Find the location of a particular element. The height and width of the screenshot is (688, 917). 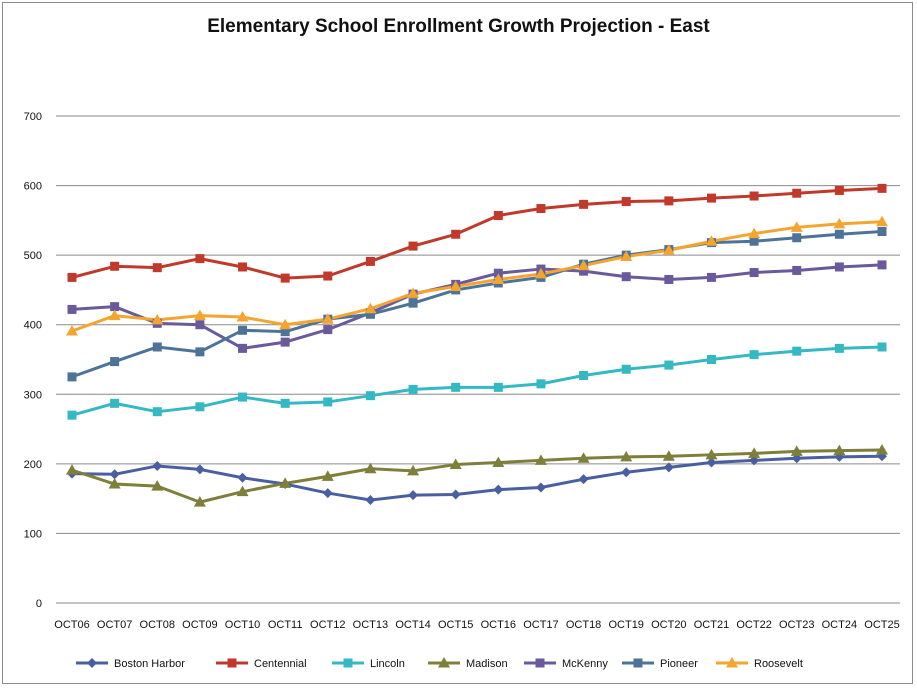

y-tick-label: 200 is located at coordinates (33, 465).